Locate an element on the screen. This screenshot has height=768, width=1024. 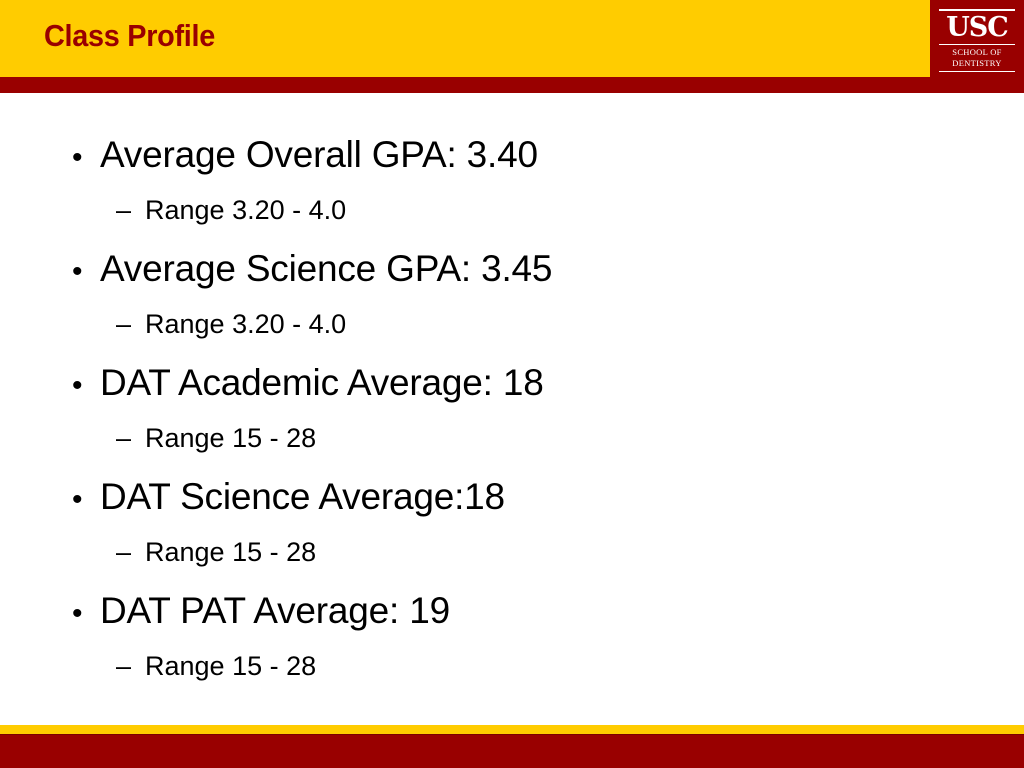
list-item: • Average Overall GPA: 3.40 is located at coordinates (305, 155).